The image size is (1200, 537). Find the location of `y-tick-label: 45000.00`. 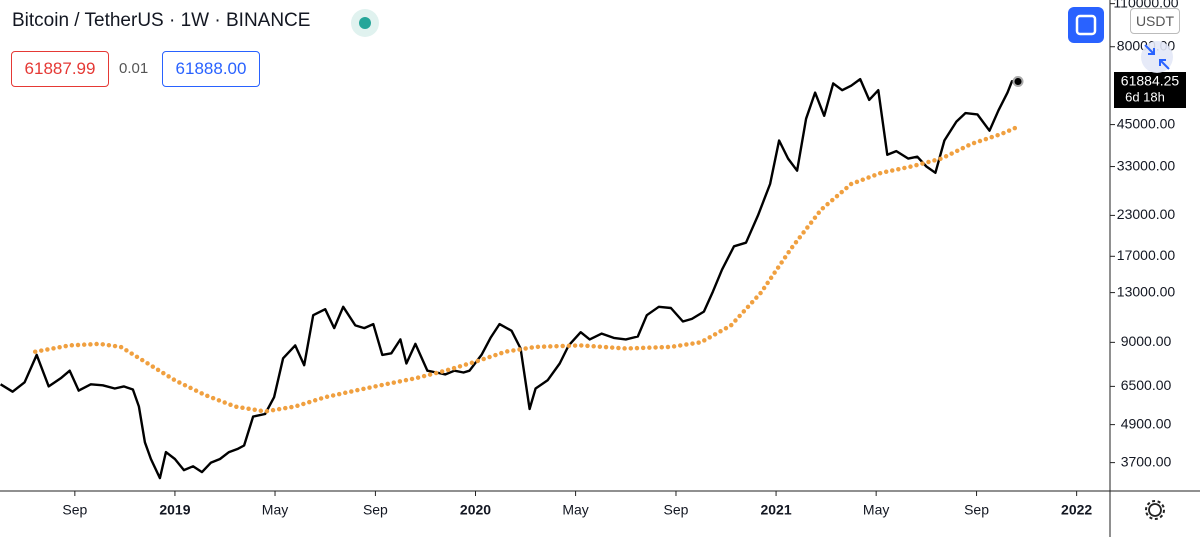

y-tick-label: 45000.00 is located at coordinates (1146, 123).